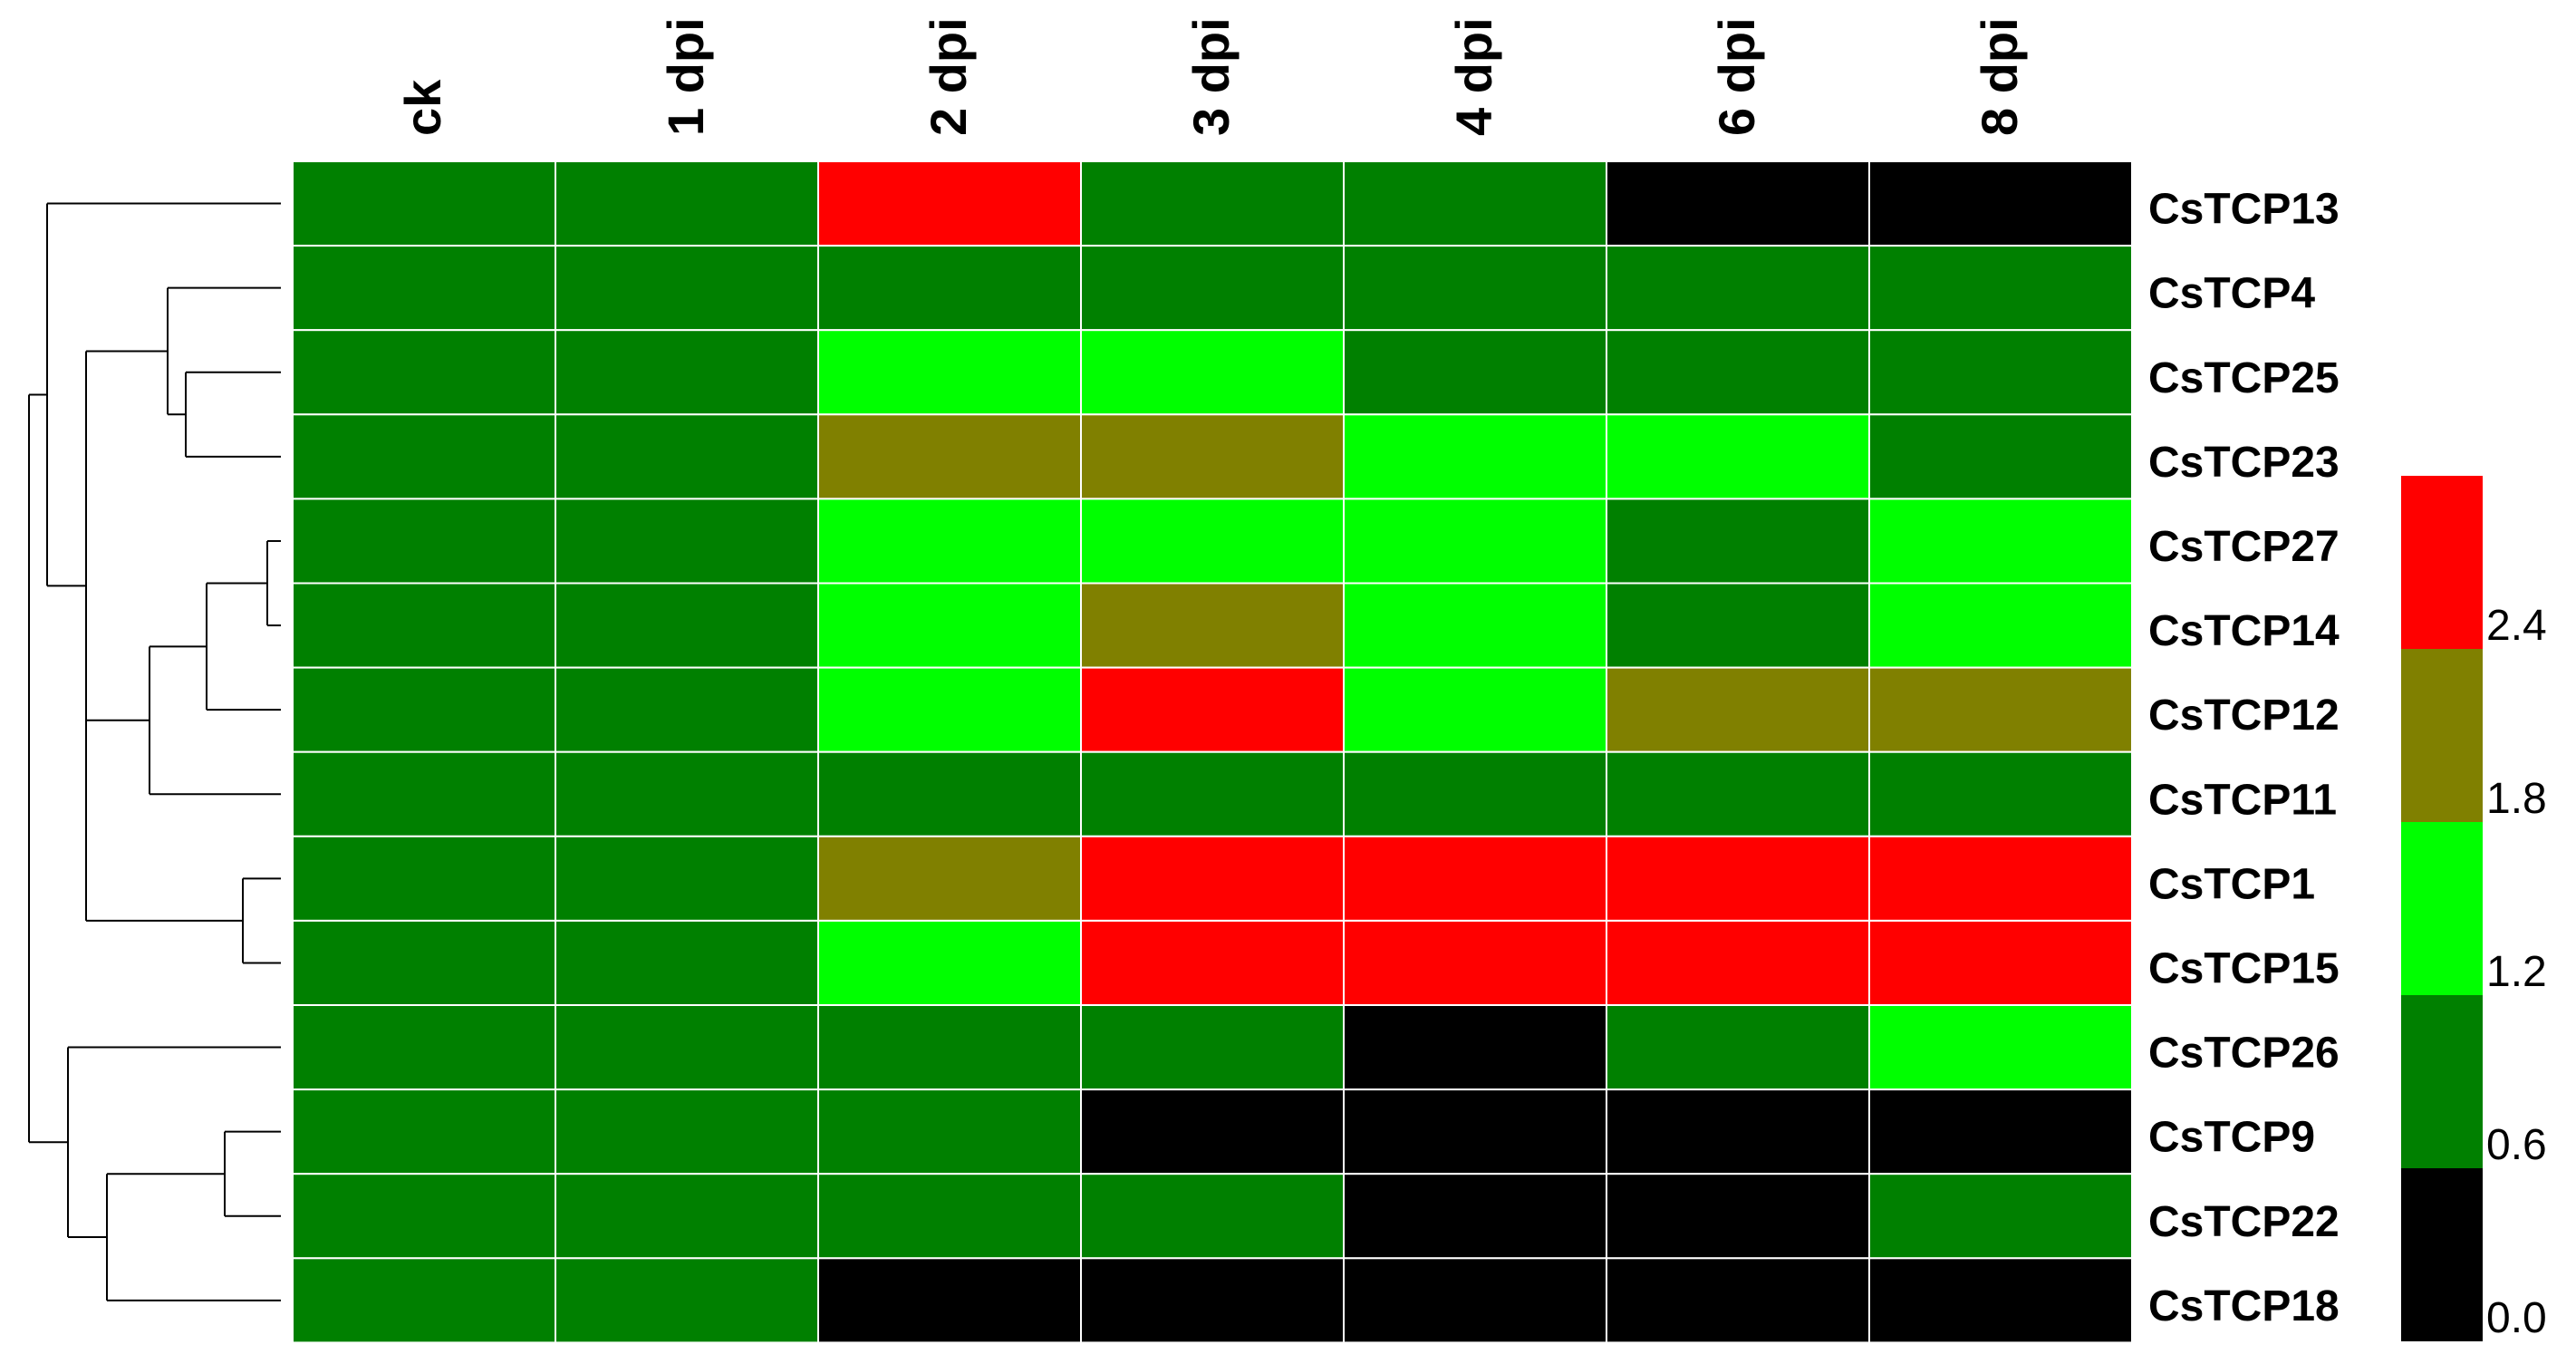  I want to click on row-label: CsTCP14, so click(2244, 631).